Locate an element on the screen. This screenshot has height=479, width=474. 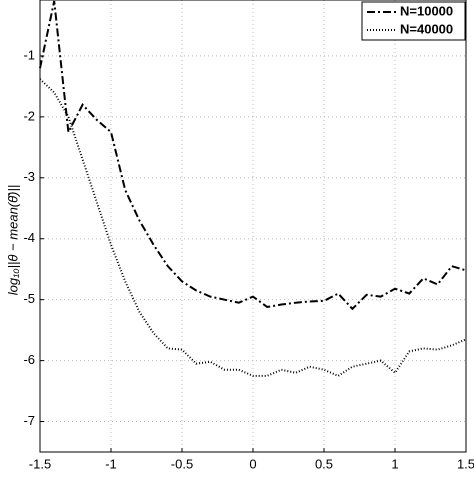
legend-label: N=40000 is located at coordinates (426, 28).